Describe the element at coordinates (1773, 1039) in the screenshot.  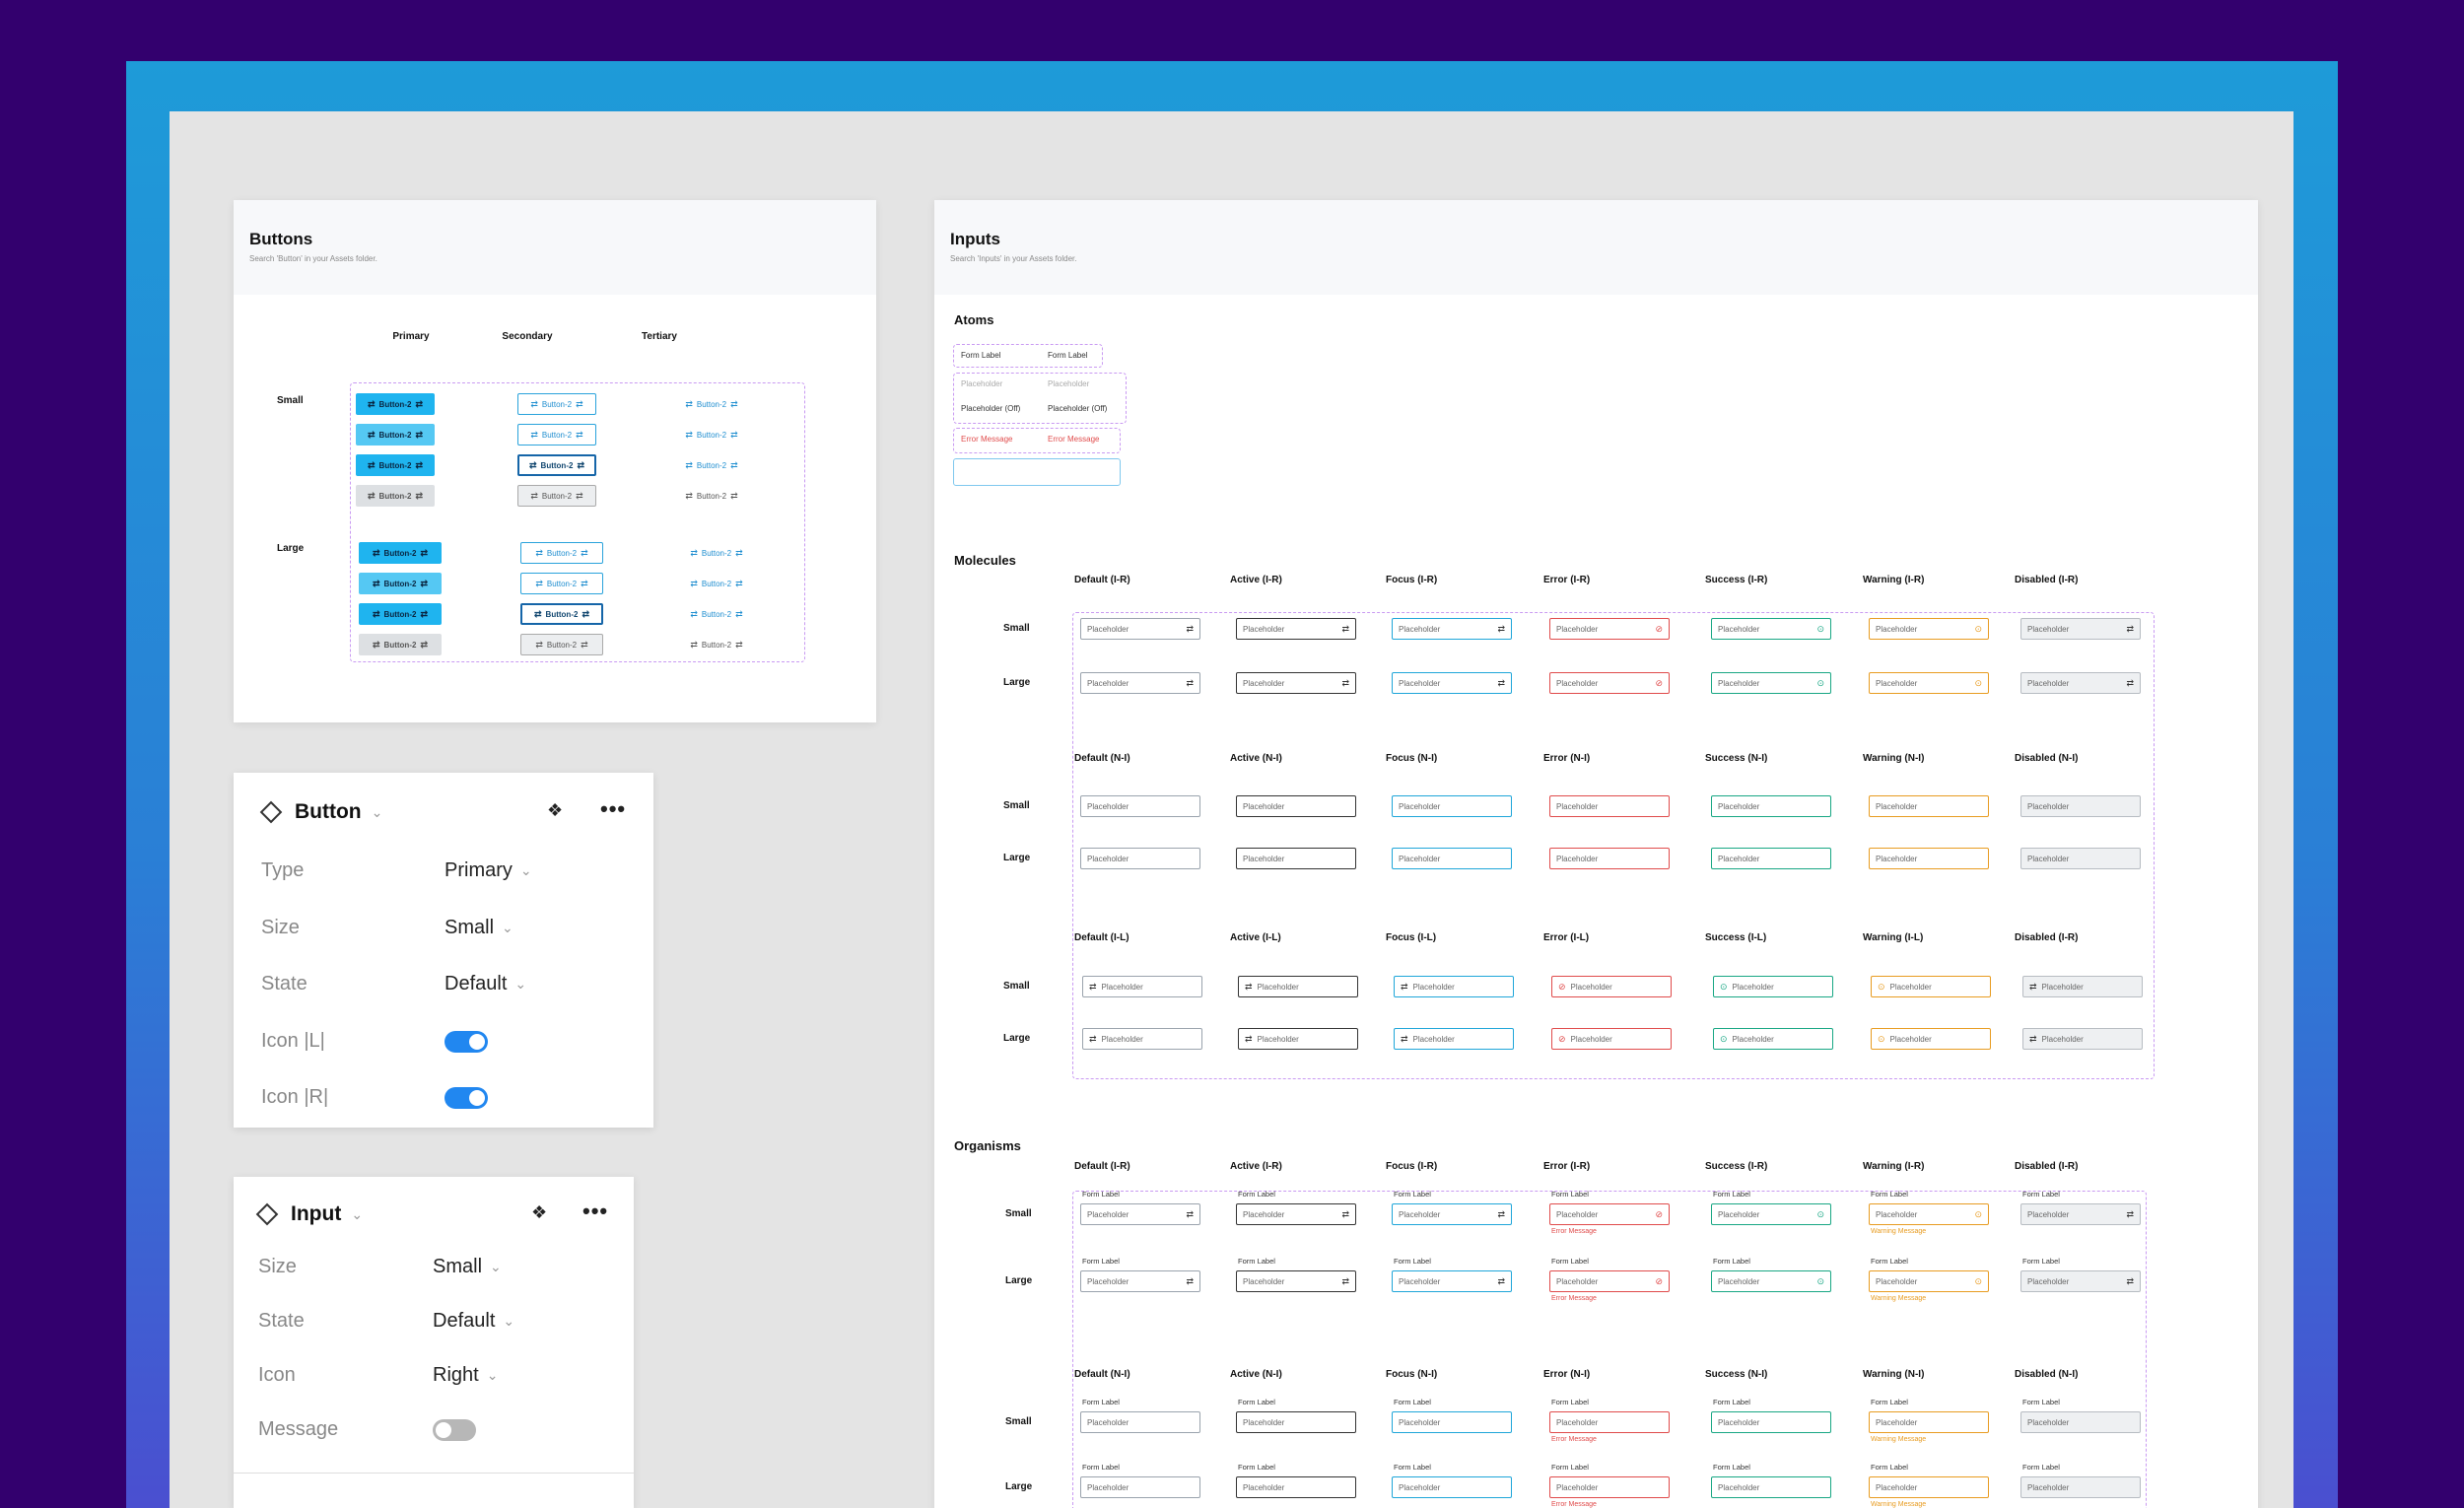
I see `input-success: ⊙ Placeholder` at that location.